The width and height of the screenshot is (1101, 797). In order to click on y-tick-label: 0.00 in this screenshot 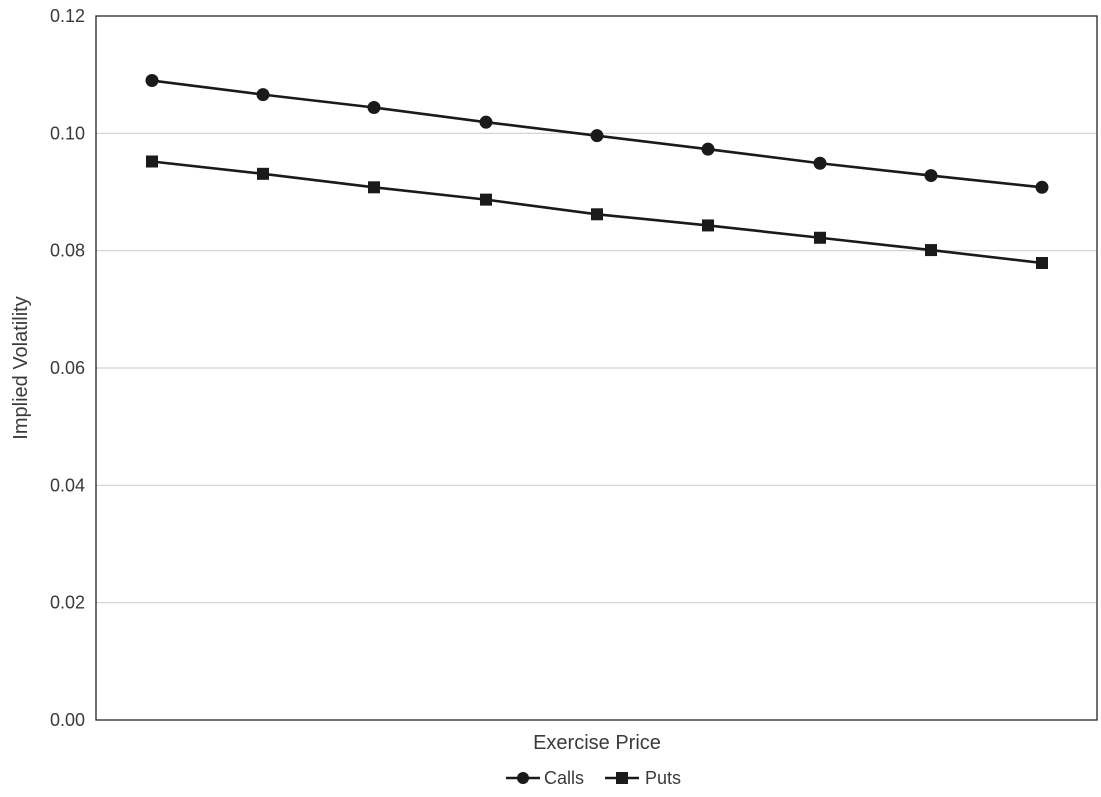, I will do `click(67, 720)`.